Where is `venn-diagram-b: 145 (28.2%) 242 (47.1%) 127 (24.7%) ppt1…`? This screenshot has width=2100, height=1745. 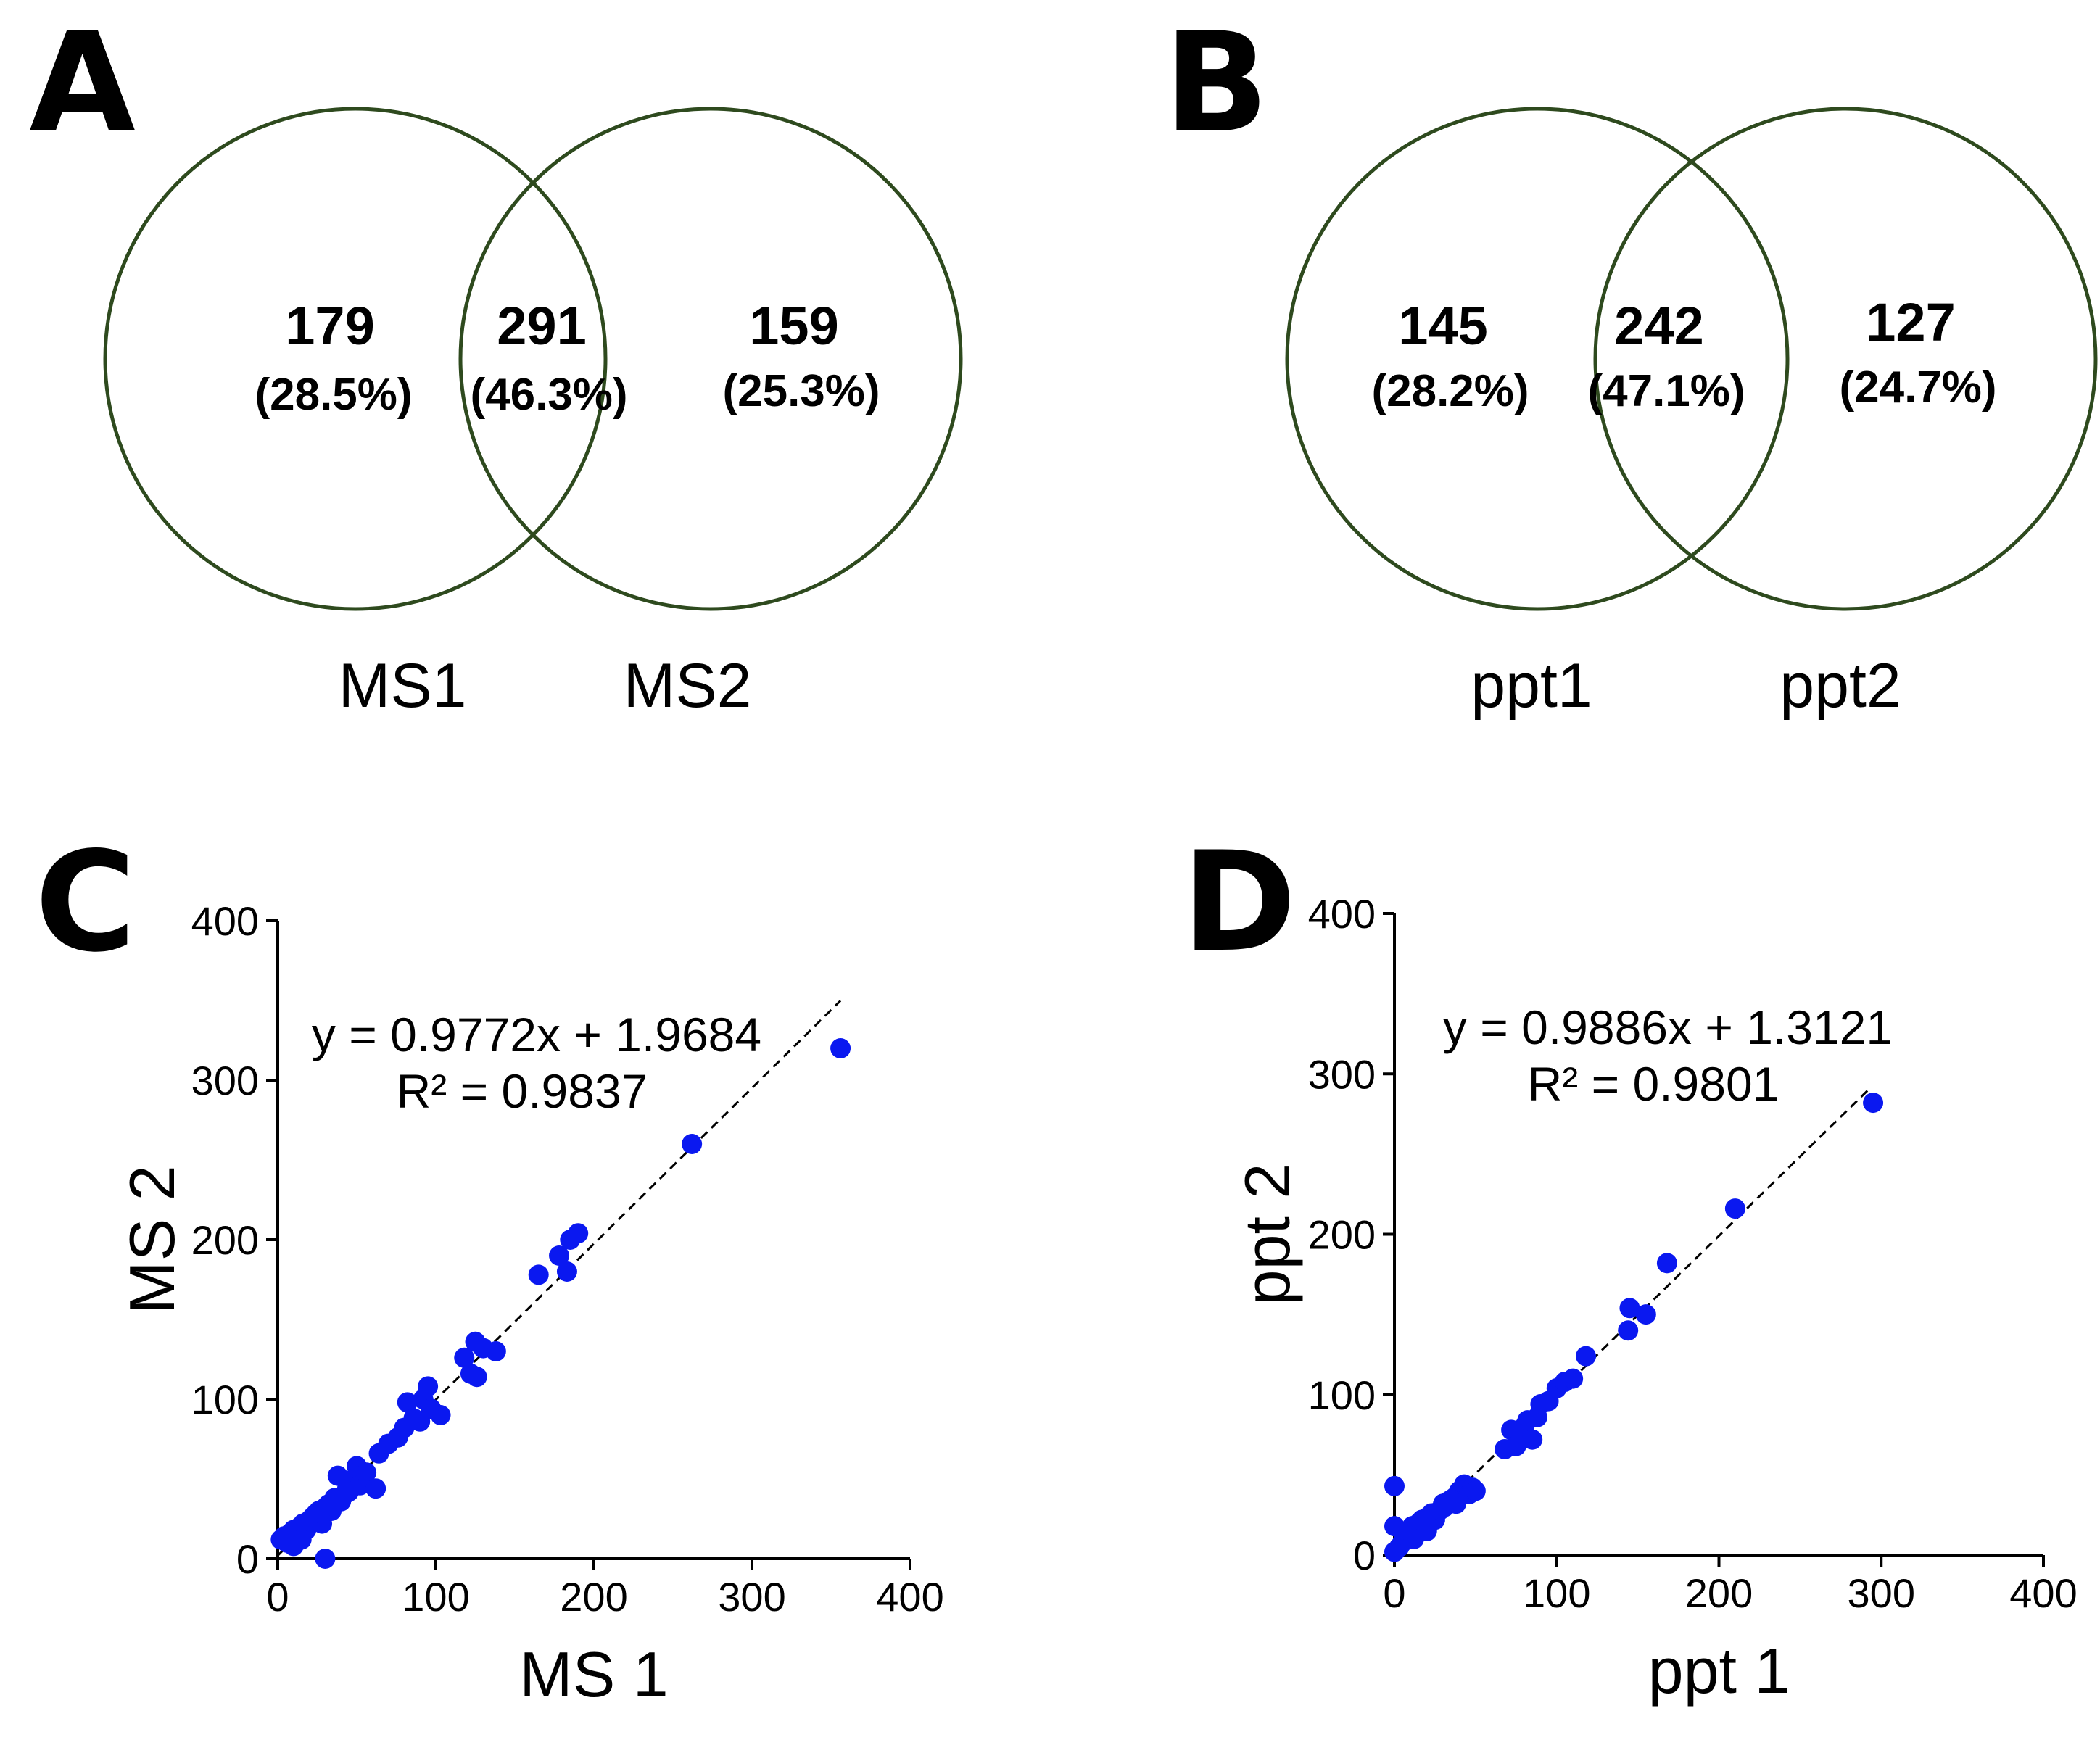 venn-diagram-b: 145 (28.2%) 242 (47.1%) 127 (24.7%) ppt1… is located at coordinates (1691, 414).